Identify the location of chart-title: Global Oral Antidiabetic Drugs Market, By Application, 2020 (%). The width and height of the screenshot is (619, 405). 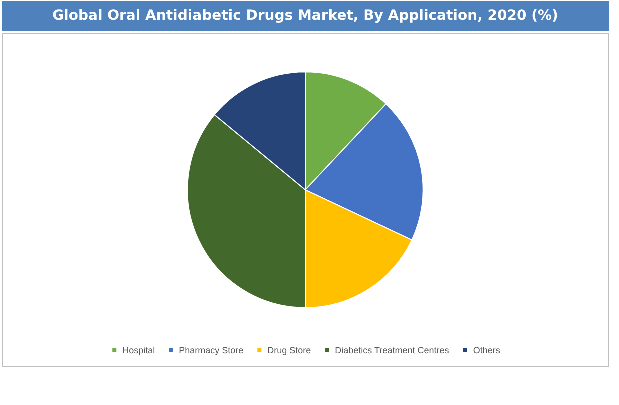
(305, 16).